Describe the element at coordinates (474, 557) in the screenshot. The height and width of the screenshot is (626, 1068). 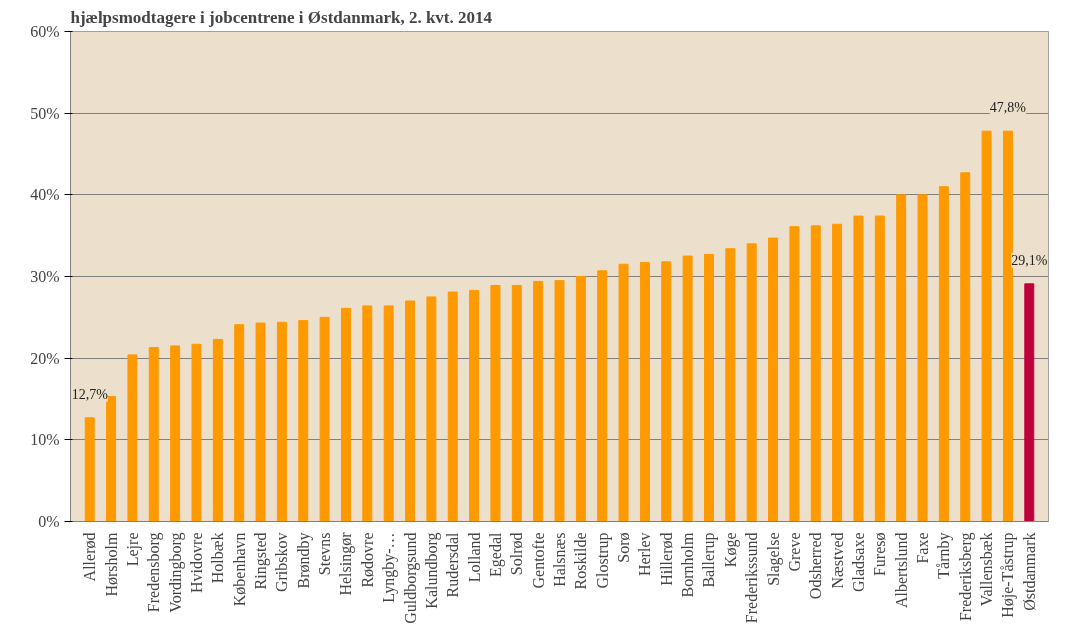
I see `x-tick-label: Lolland` at that location.